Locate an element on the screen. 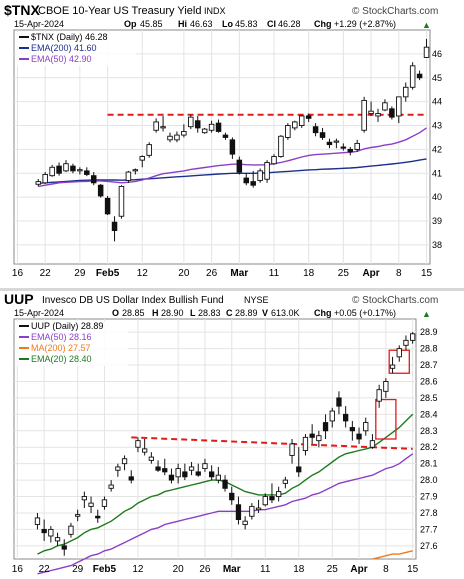 The height and width of the screenshot is (579, 464). tnx-ema50-line is located at coordinates (232, 157).